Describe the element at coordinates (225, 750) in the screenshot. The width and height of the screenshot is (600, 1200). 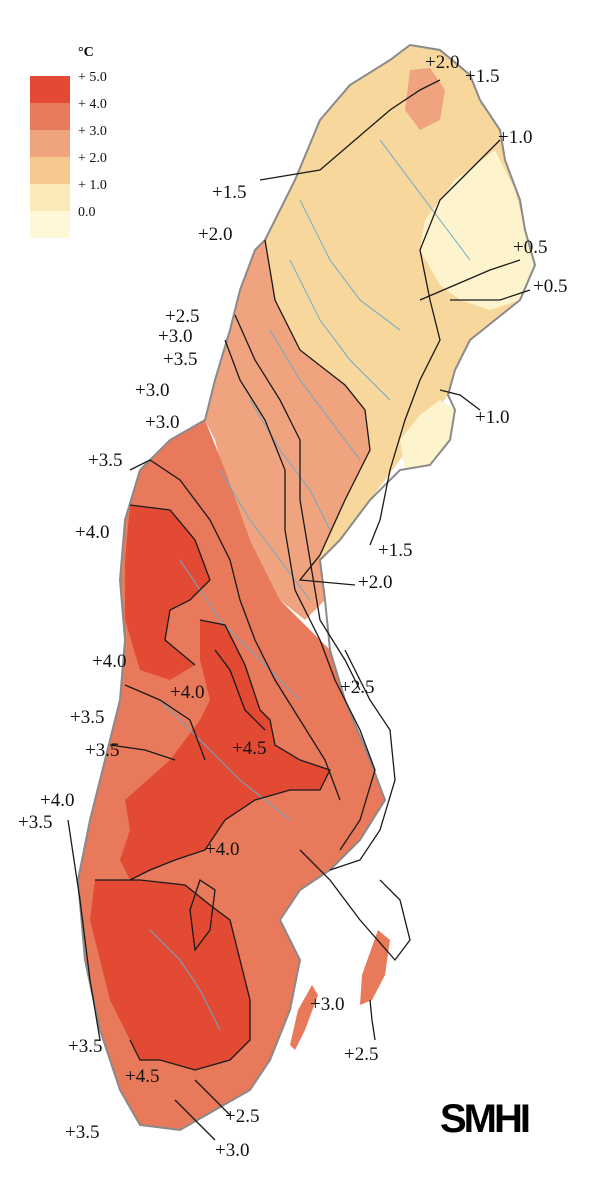
I see `zone-4-5-central` at that location.